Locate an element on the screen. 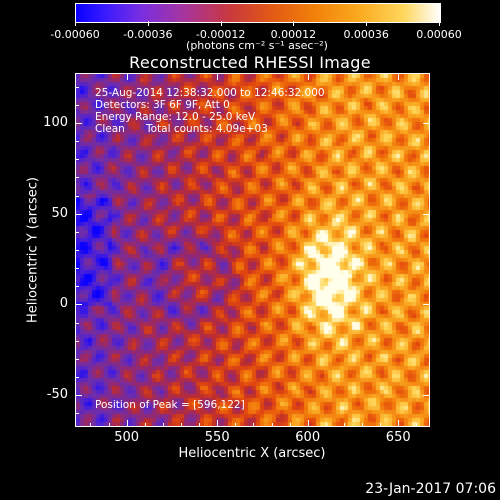  colorbar-tick-label: 0.00012 is located at coordinates (293, 34).